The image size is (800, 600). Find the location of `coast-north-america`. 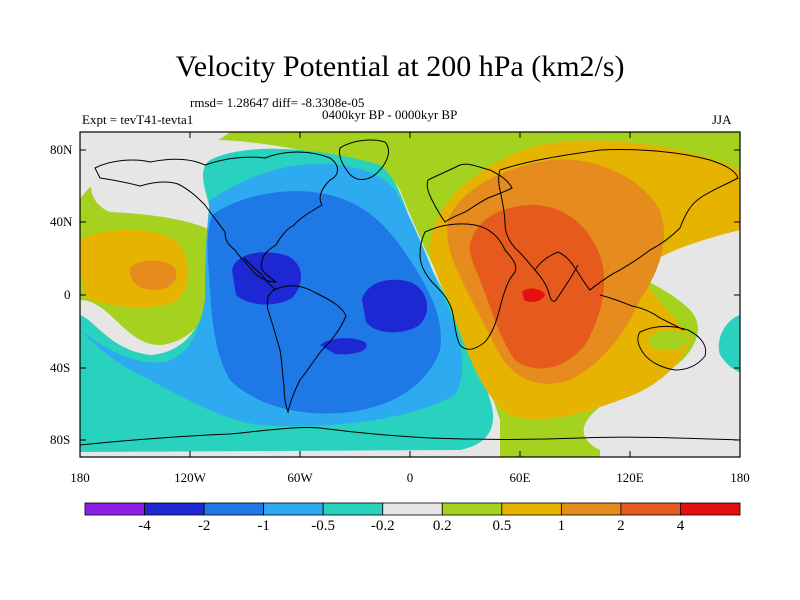

coast-north-america is located at coordinates (216, 217).